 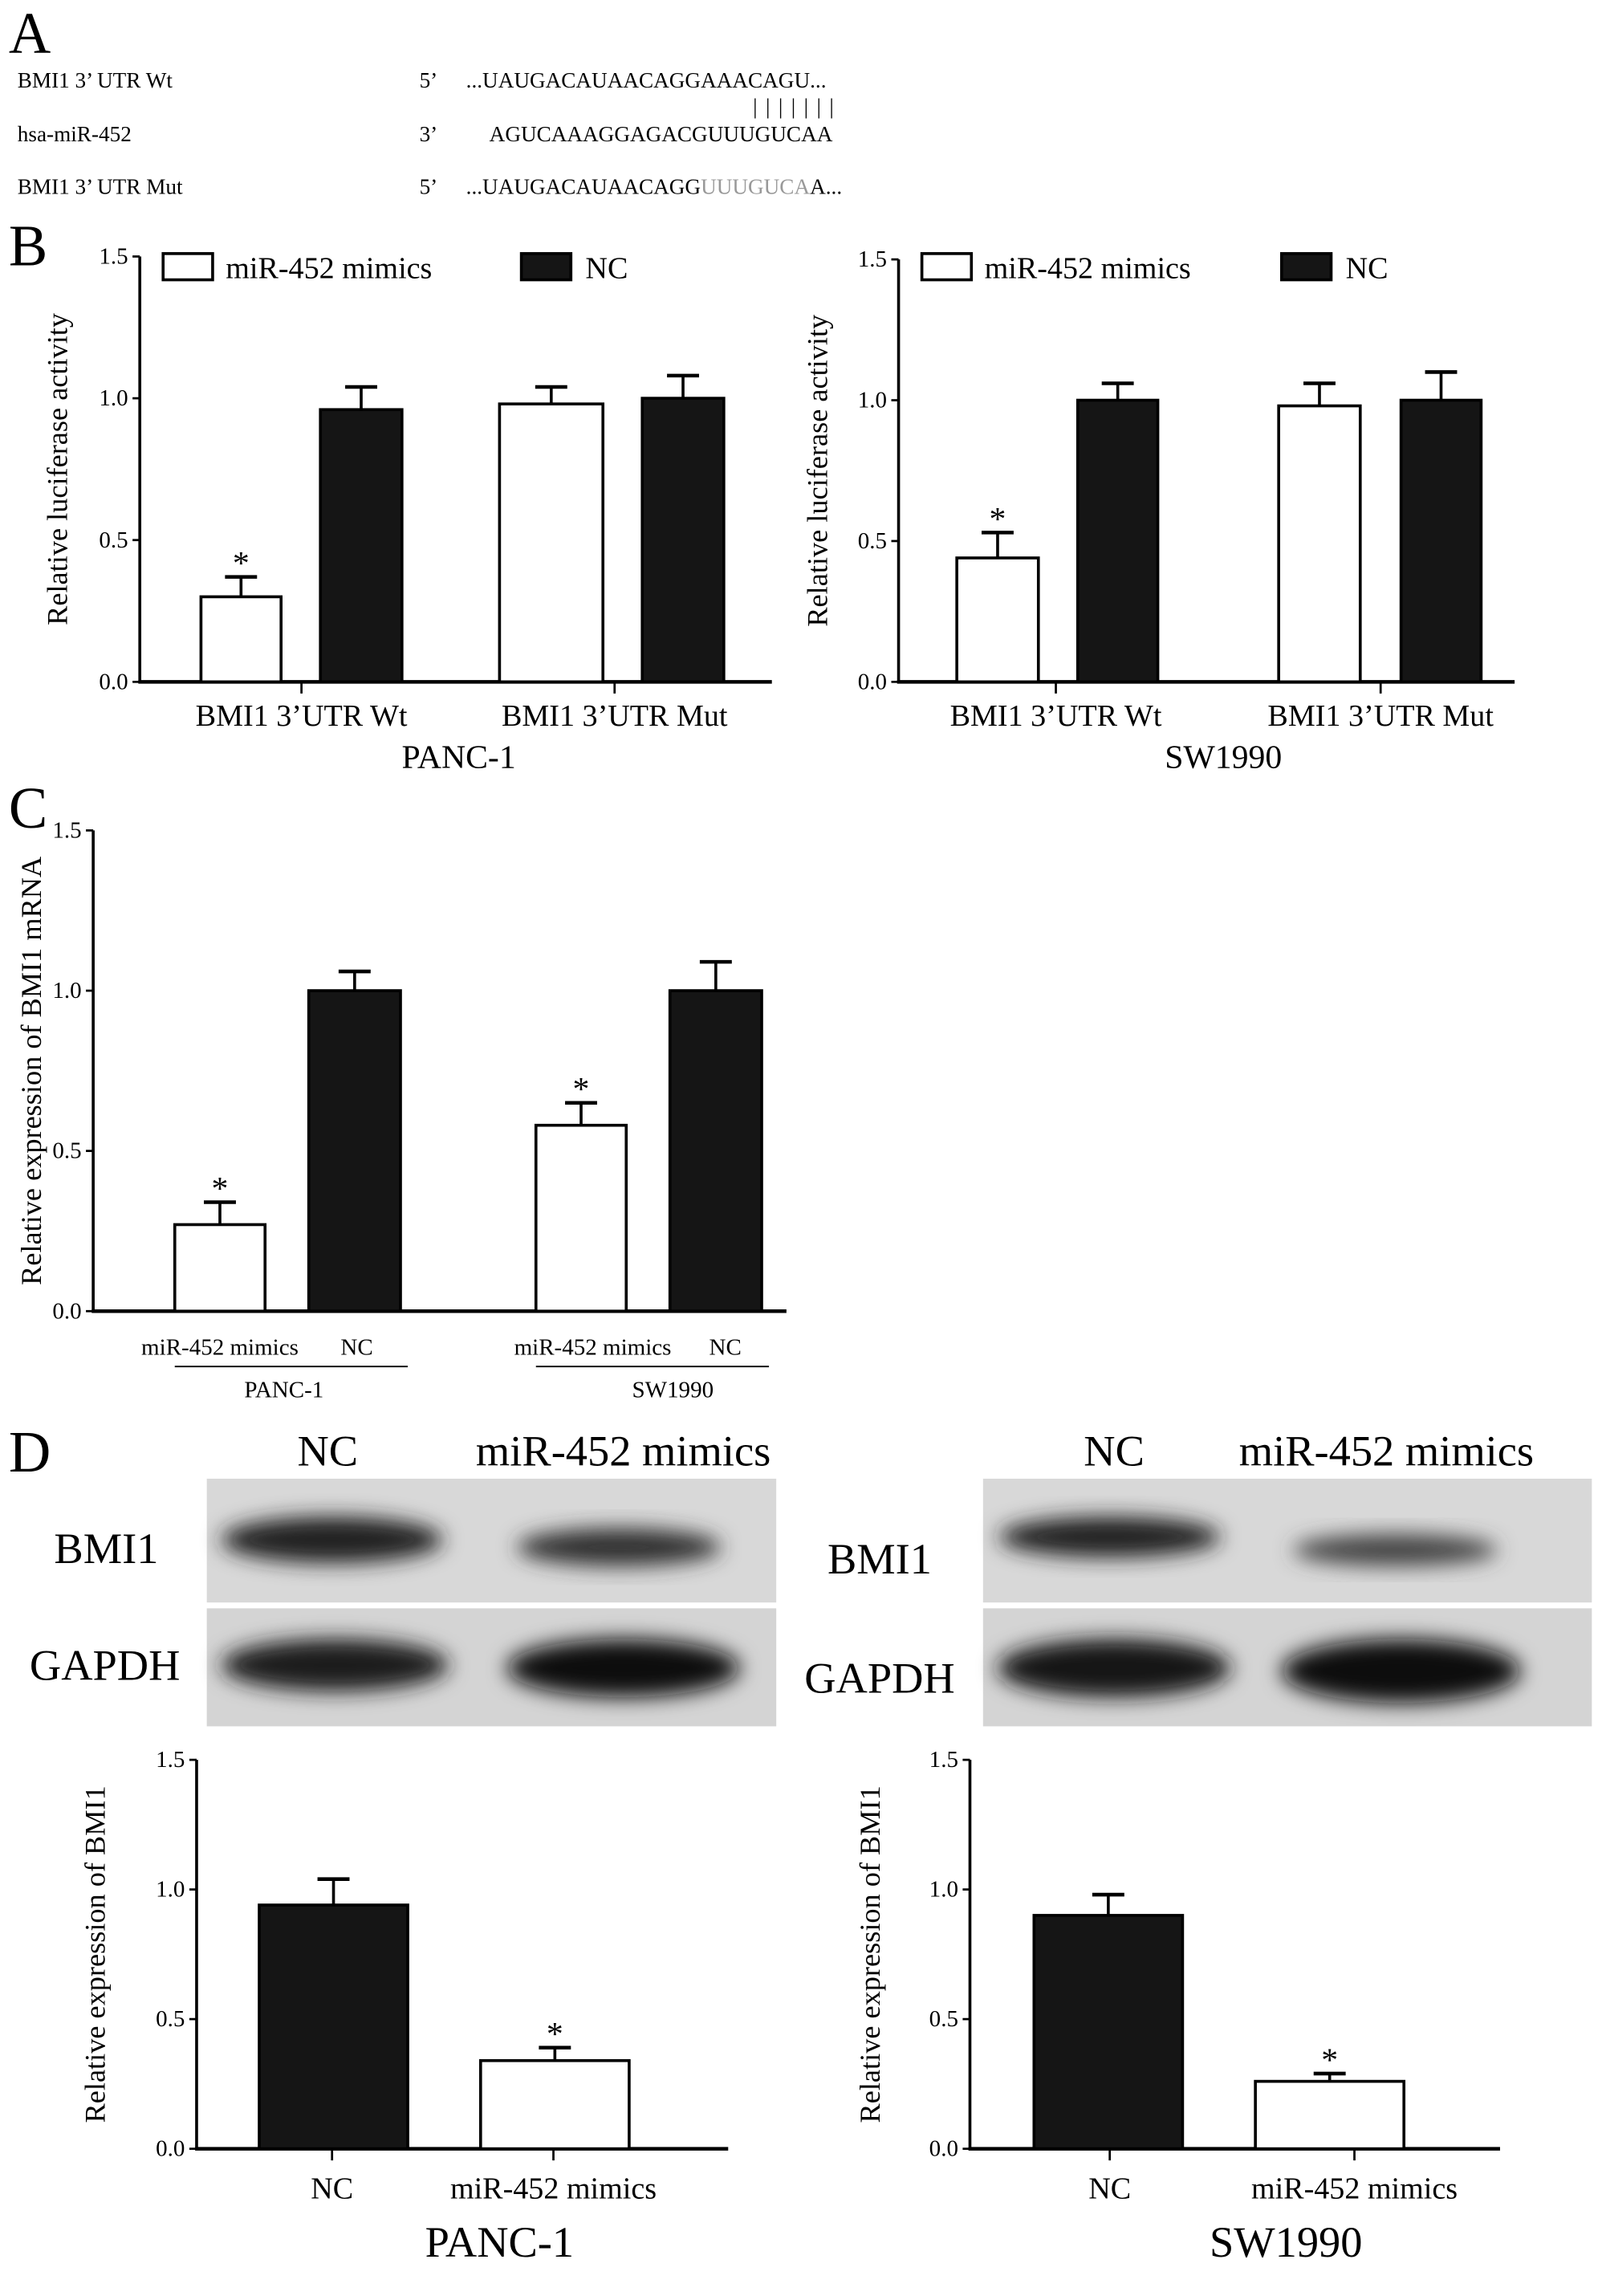 I want to click on legend-label: miR-452 mimics, so click(x=1088, y=269).